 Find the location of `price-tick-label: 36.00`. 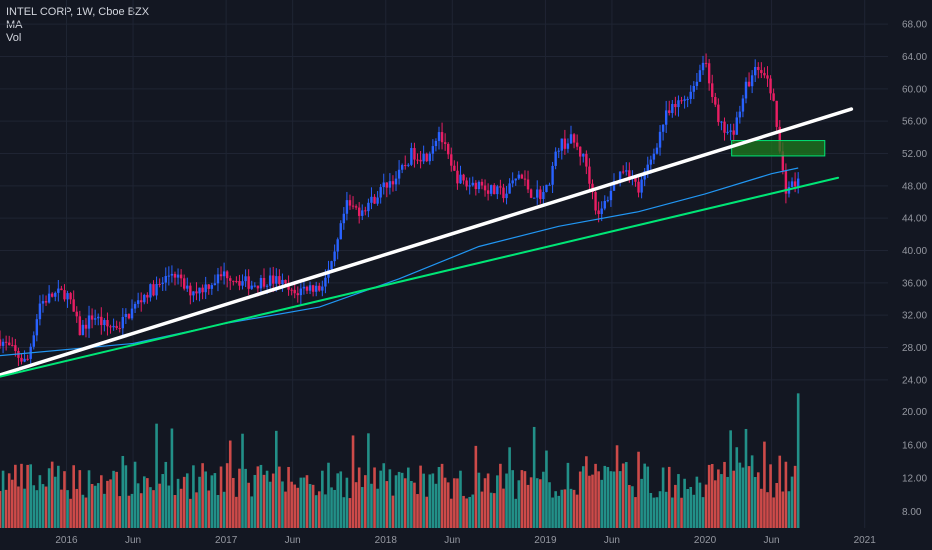

price-tick-label: 36.00 is located at coordinates (914, 283).